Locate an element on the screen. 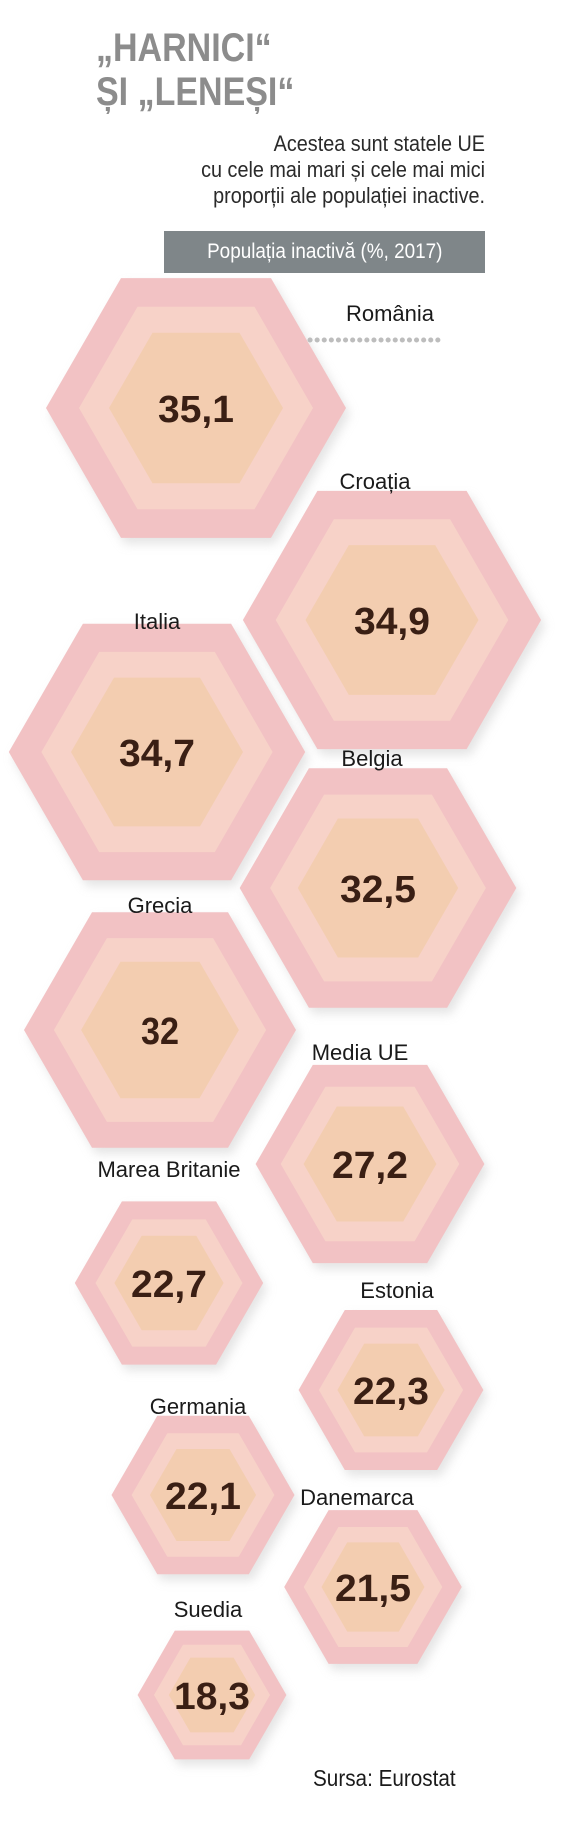 This screenshot has height=1844, width=579. category-label: Media UE is located at coordinates (360, 1052).